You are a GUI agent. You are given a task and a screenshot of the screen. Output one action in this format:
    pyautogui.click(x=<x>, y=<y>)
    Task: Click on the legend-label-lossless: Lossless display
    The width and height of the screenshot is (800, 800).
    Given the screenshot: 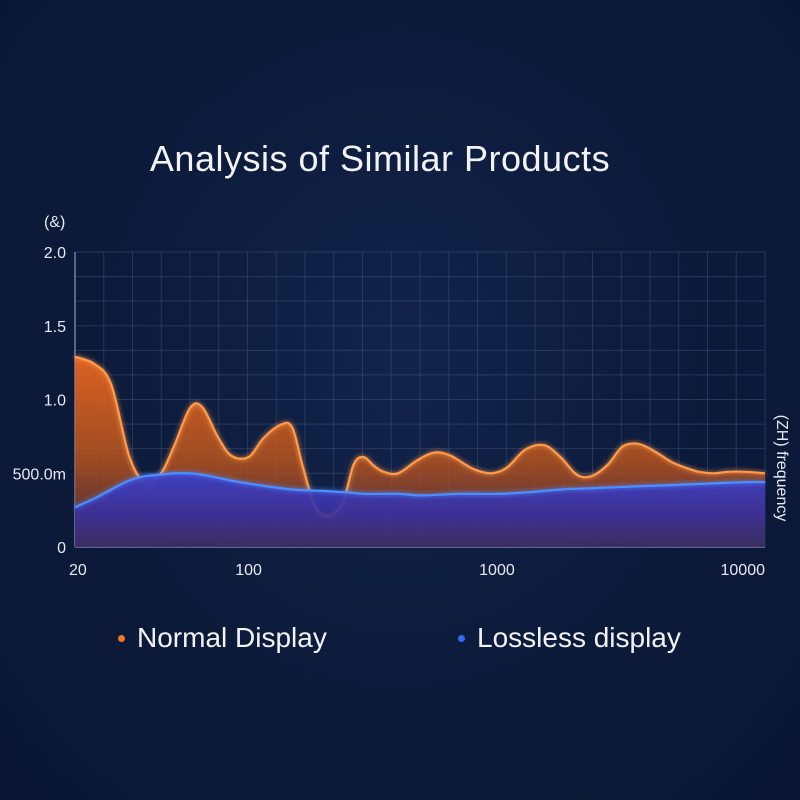 What is the action you would take?
    pyautogui.click(x=579, y=637)
    